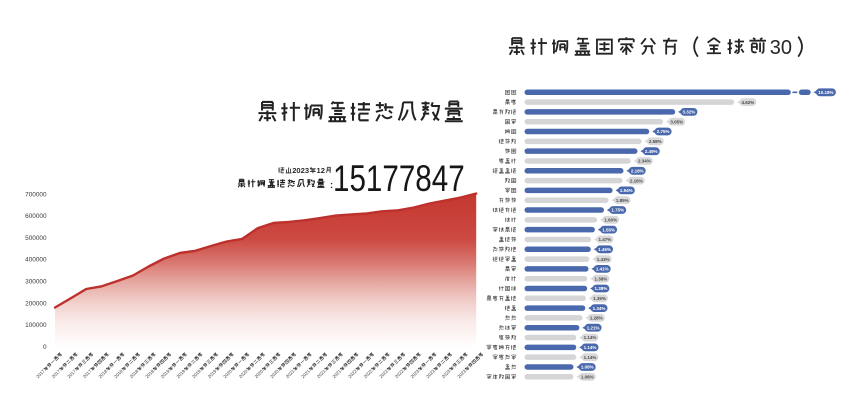 This screenshot has height=411, width=852. What do you see at coordinates (617, 210) in the screenshot?
I see `svg-text: 1.75%` at bounding box center [617, 210].